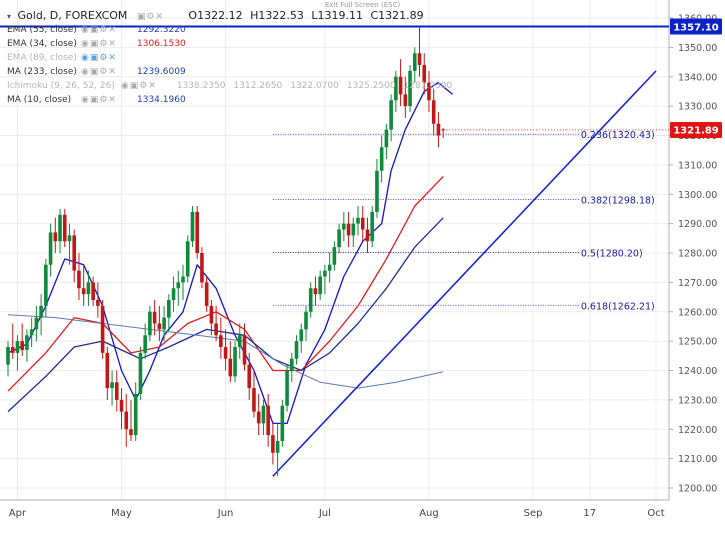 Image resolution: width=725 pixels, height=543 pixels. What do you see at coordinates (397, 15) in the screenshot?
I see `close-value: C1321.89` at bounding box center [397, 15].